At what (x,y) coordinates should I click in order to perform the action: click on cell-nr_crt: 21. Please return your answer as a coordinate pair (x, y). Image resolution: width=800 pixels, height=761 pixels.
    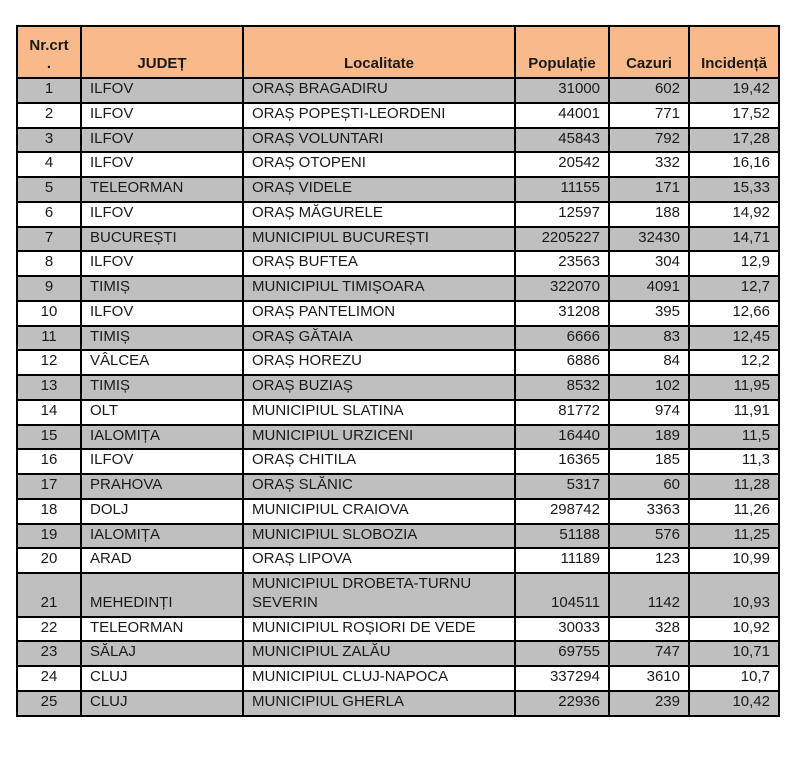
    Looking at the image, I should click on (49, 595).